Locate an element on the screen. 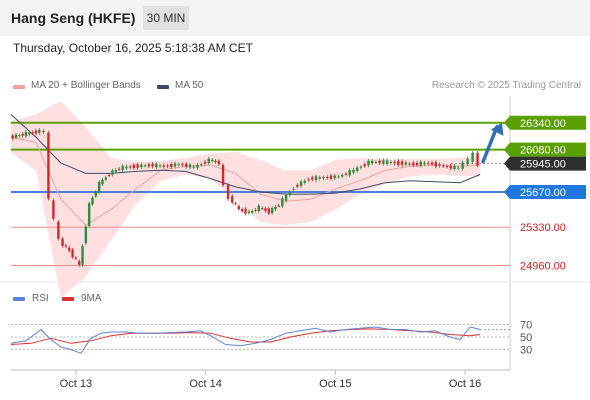  ma50-legend-label: MA 50 is located at coordinates (189, 85).